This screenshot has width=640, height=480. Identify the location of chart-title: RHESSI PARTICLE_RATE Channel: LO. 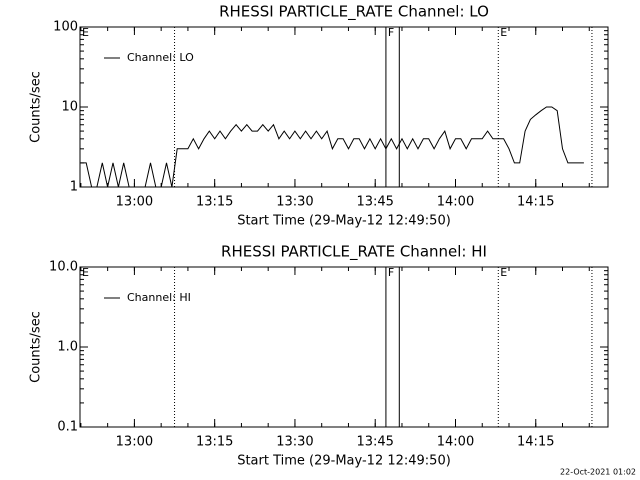
(354, 12).